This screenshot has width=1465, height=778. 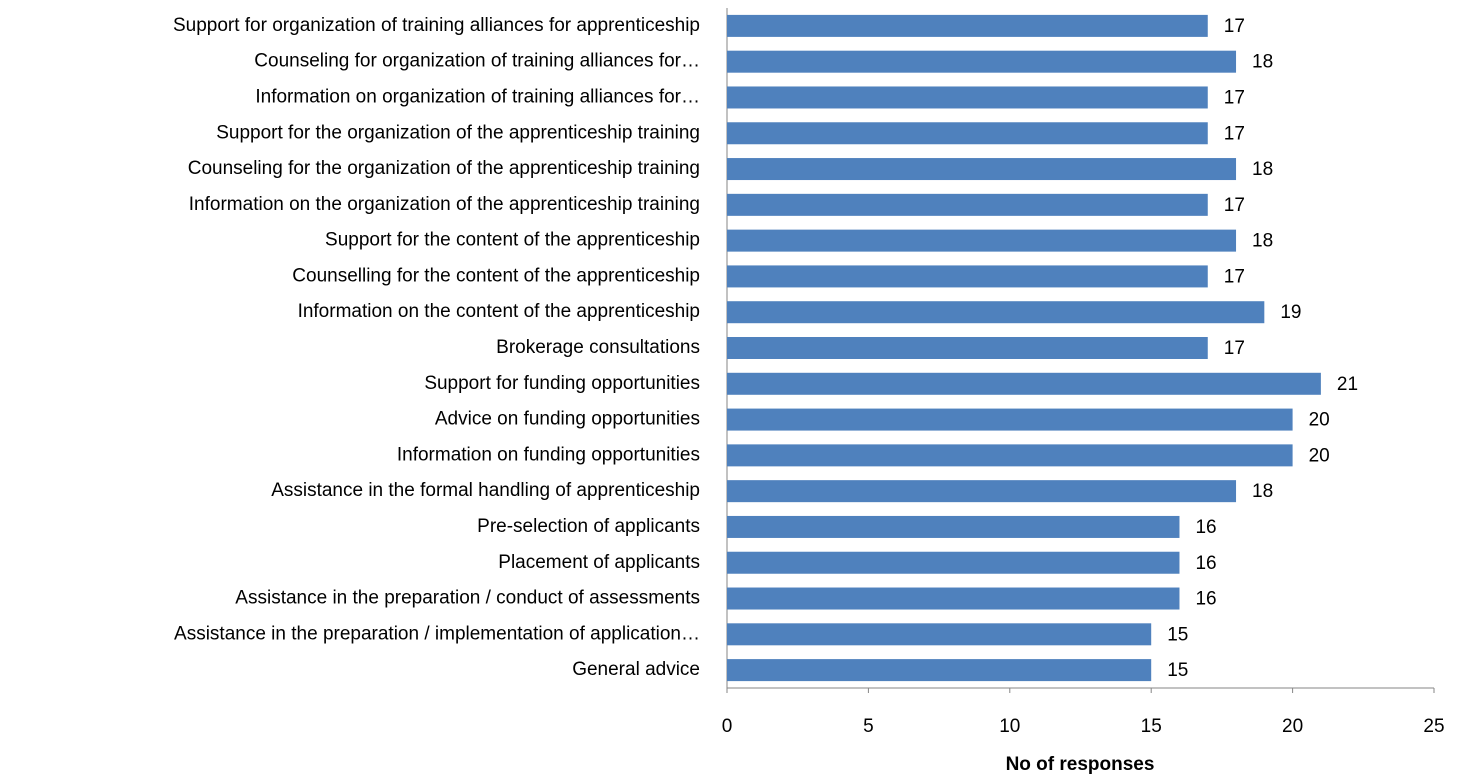 What do you see at coordinates (1433, 726) in the screenshot?
I see `x-tick-label: 25` at bounding box center [1433, 726].